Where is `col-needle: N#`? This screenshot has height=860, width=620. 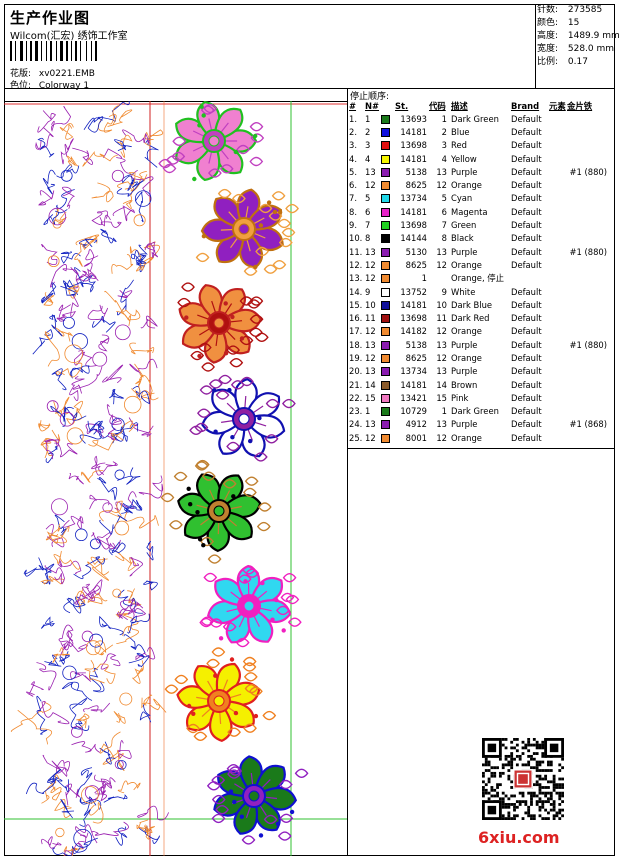 col-needle: N# is located at coordinates (372, 106).